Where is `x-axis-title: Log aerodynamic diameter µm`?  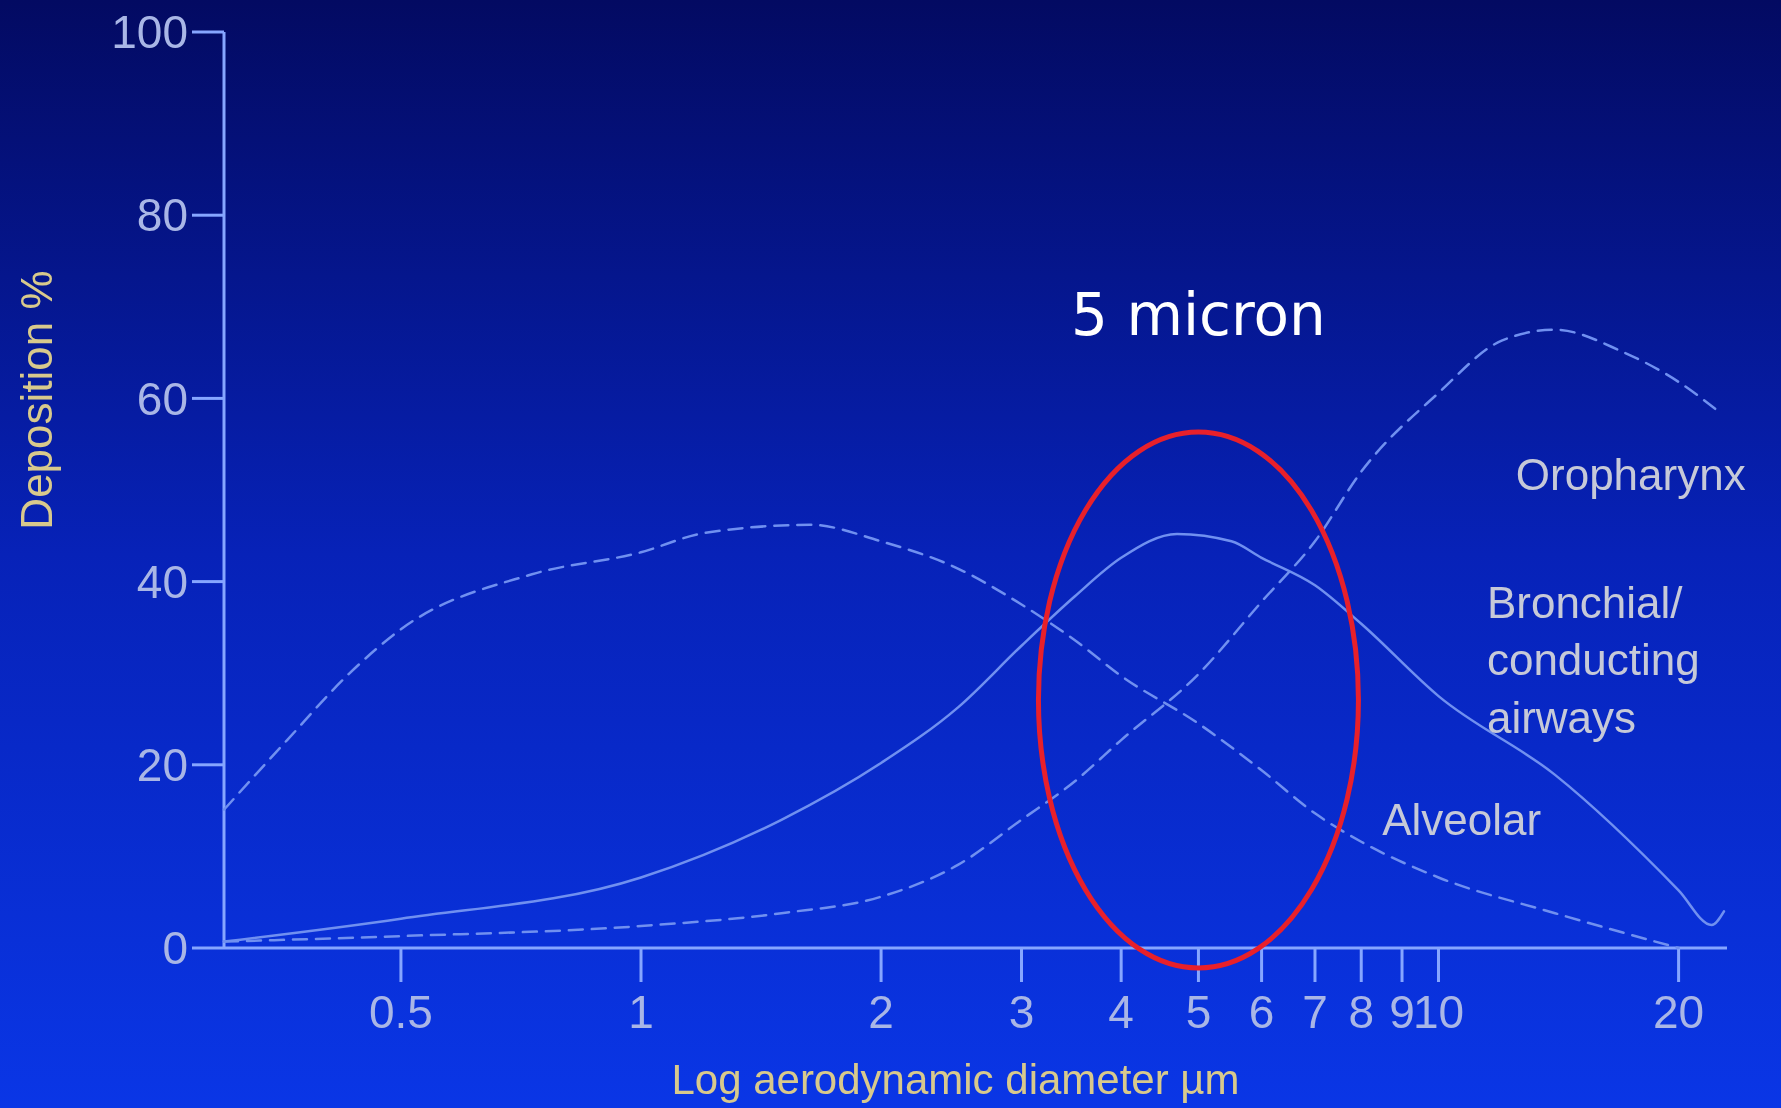
x-axis-title: Log aerodynamic diameter µm is located at coordinates (955, 1079).